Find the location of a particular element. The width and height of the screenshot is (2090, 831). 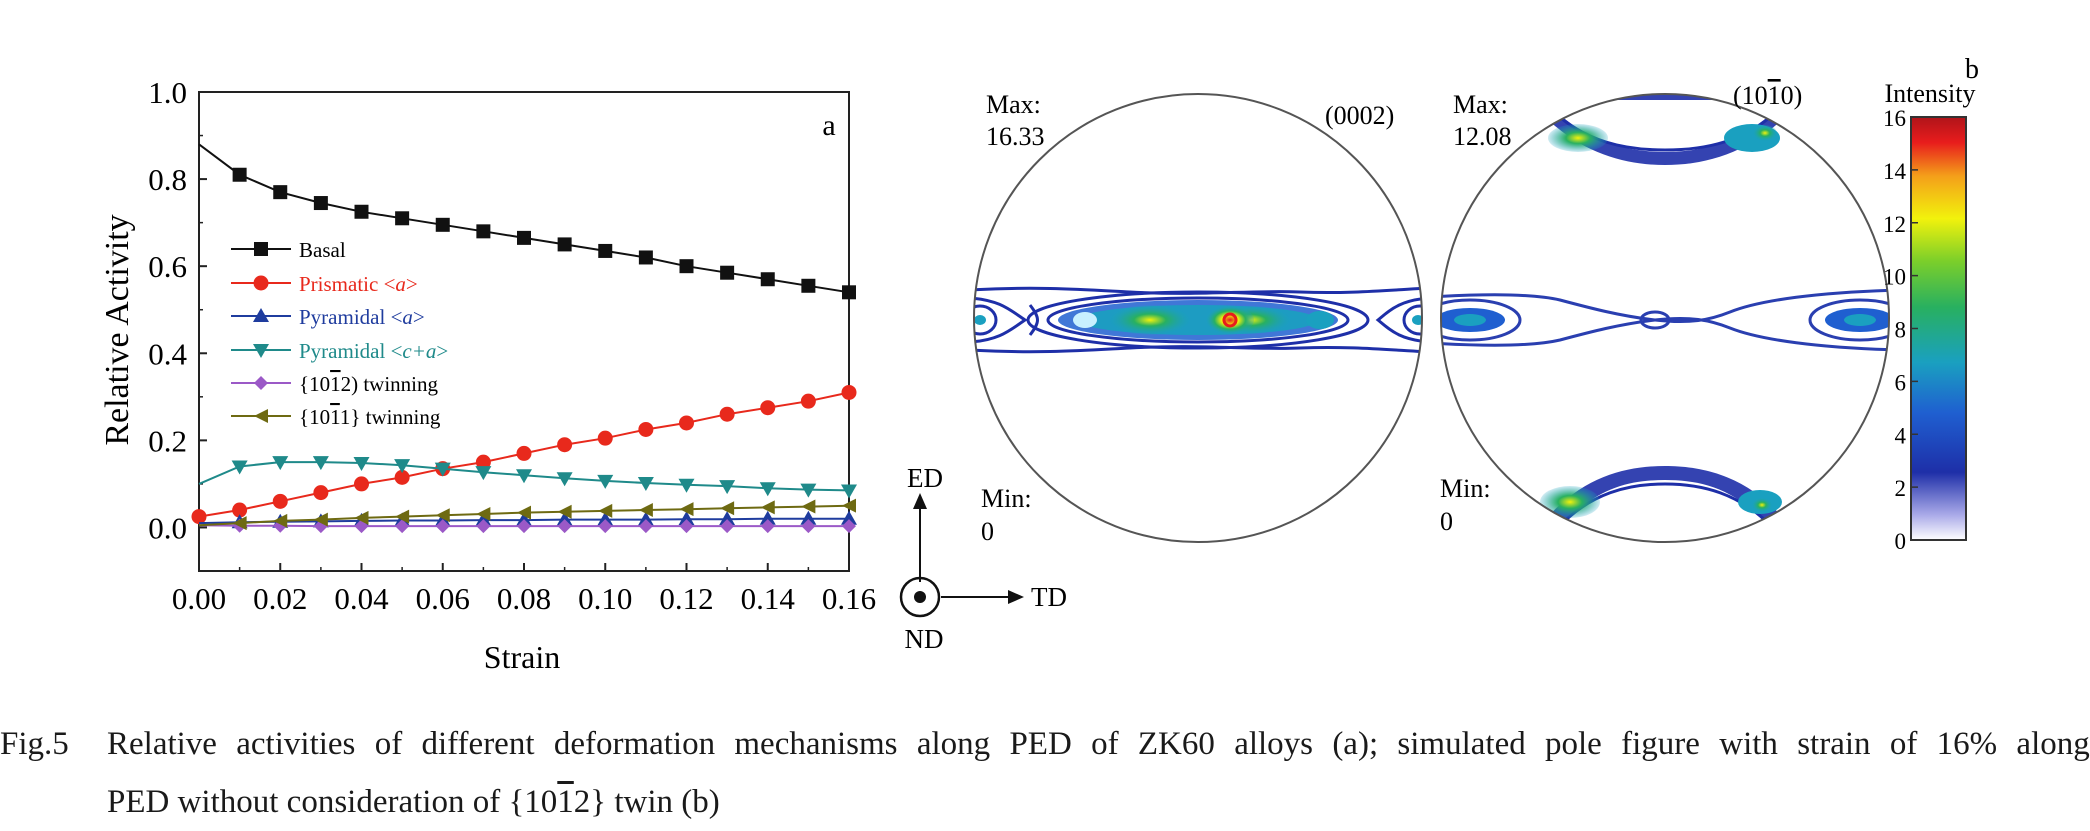

y-tick-label: 0.4 is located at coordinates (167, 353).